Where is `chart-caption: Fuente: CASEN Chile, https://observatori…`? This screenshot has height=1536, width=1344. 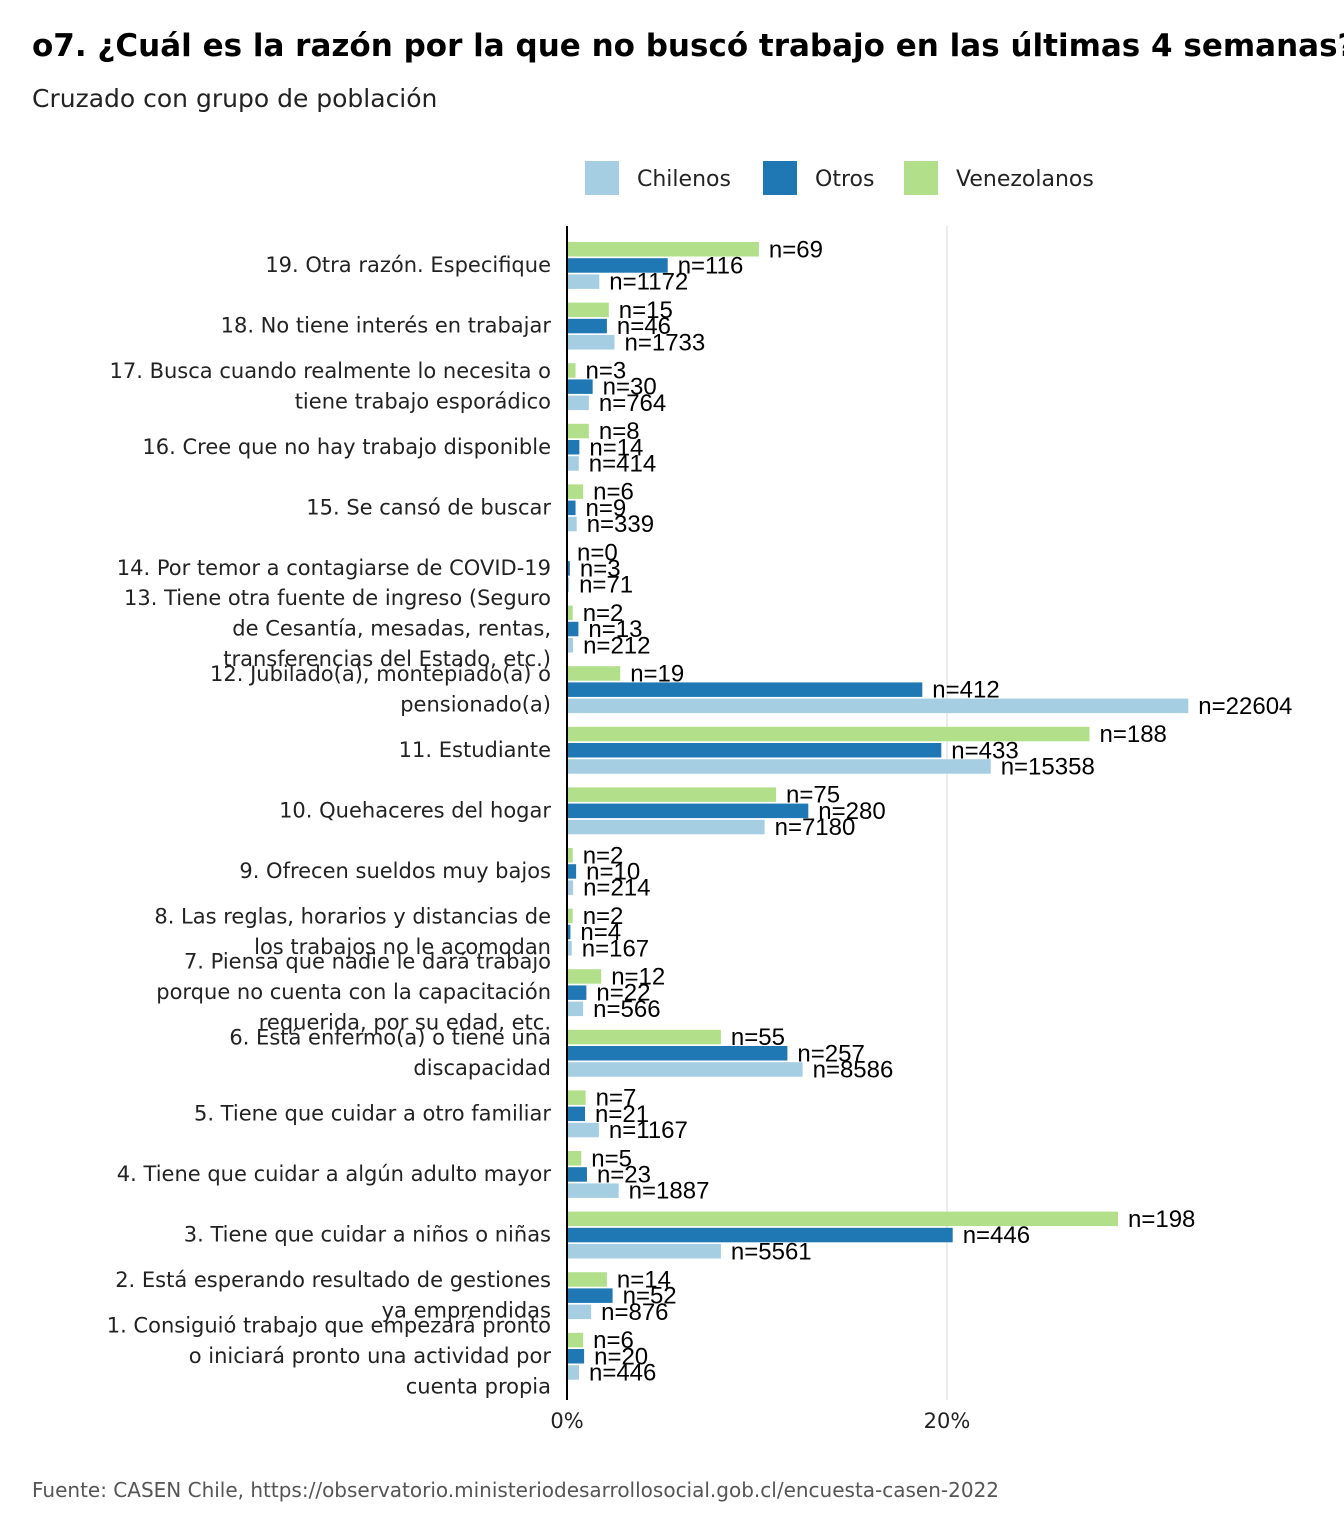
chart-caption: Fuente: CASEN Chile, https://observatori… is located at coordinates (516, 1490).